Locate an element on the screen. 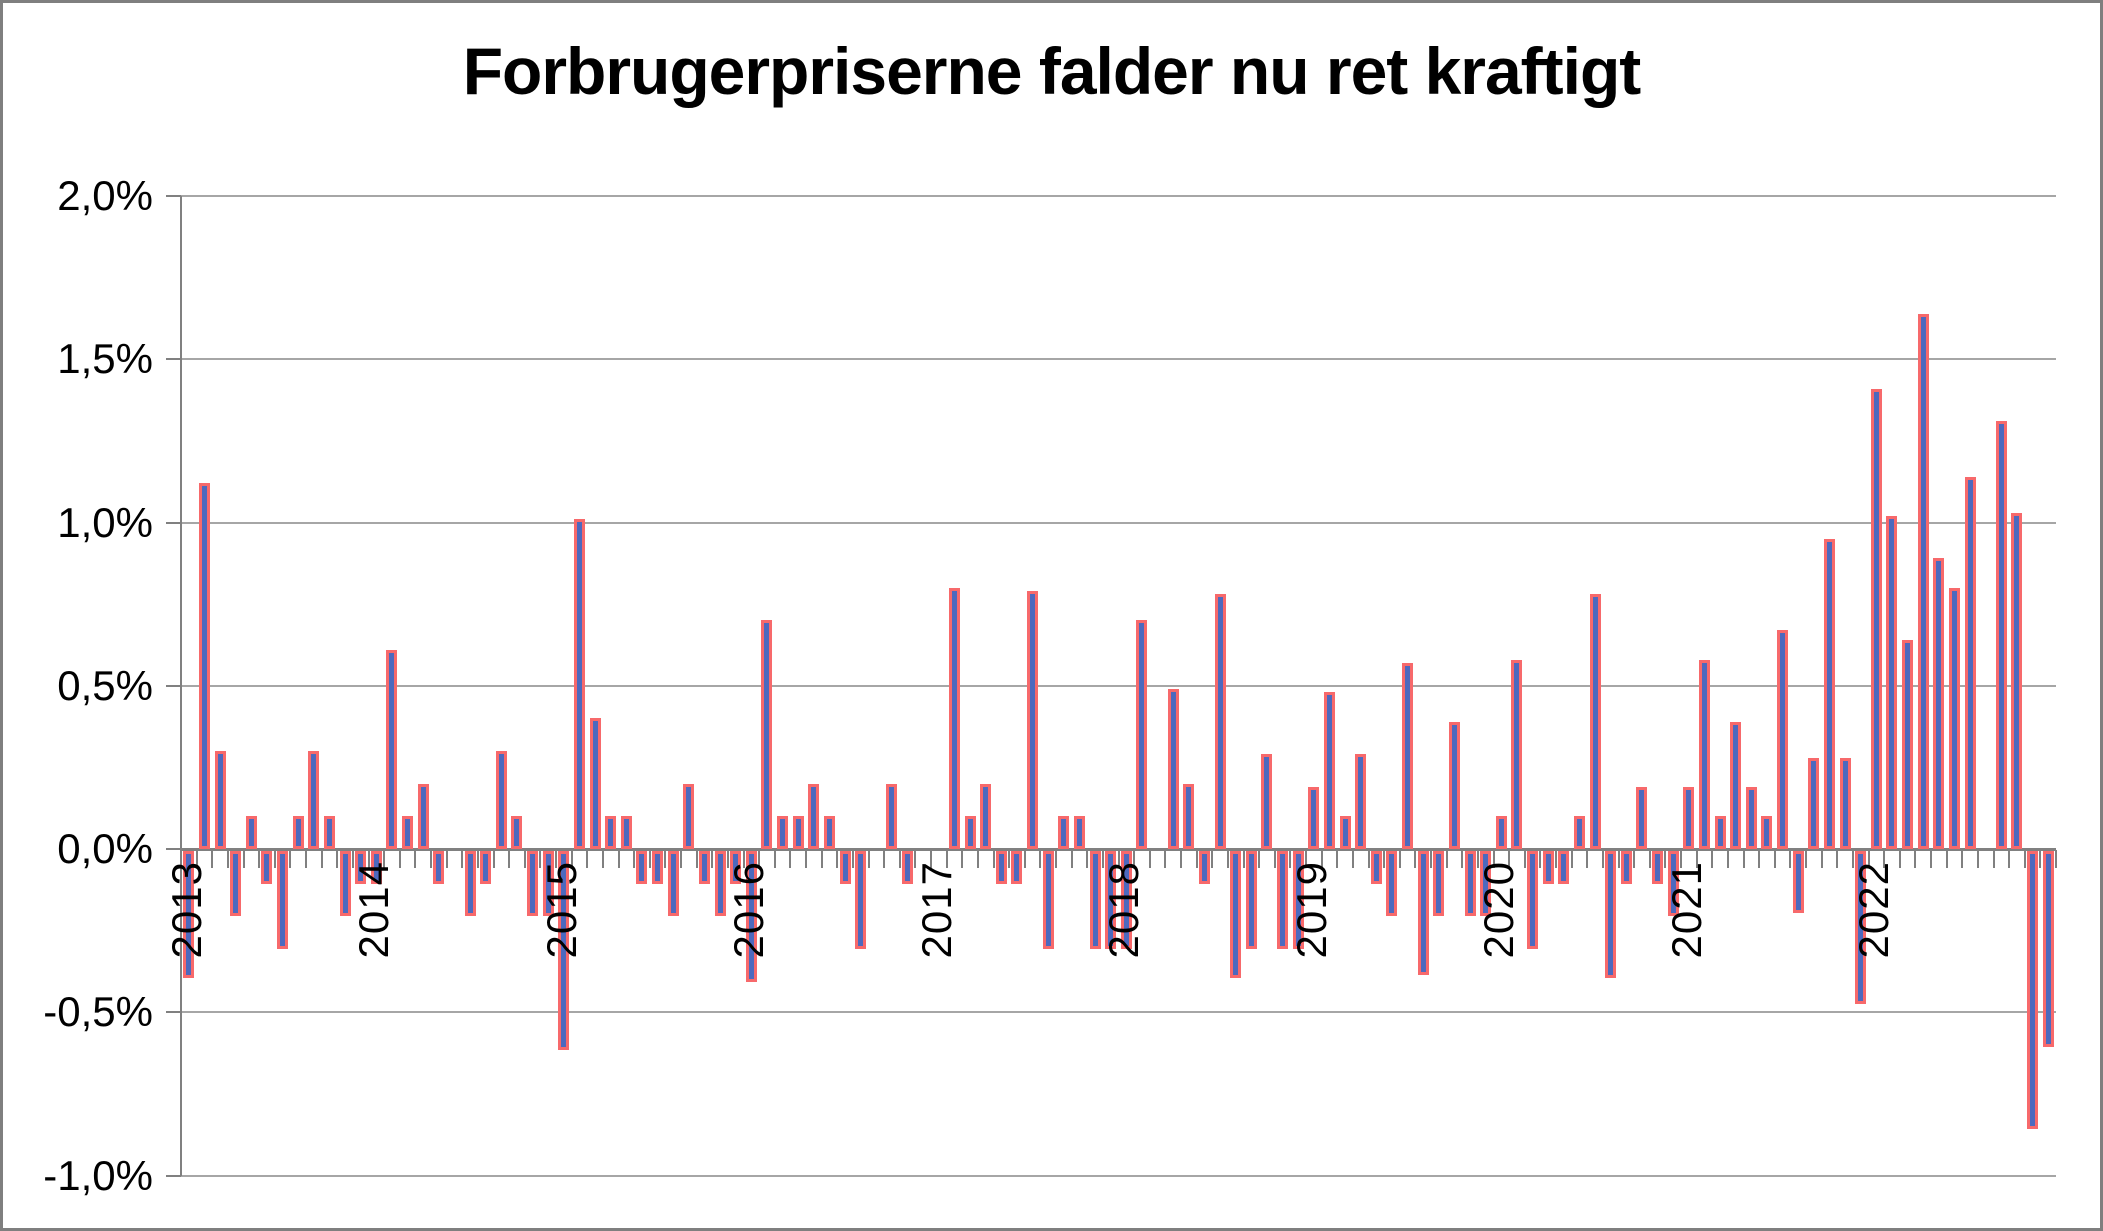 The image size is (2103, 1231). y-axis-label: 0,5% is located at coordinates (105, 685).